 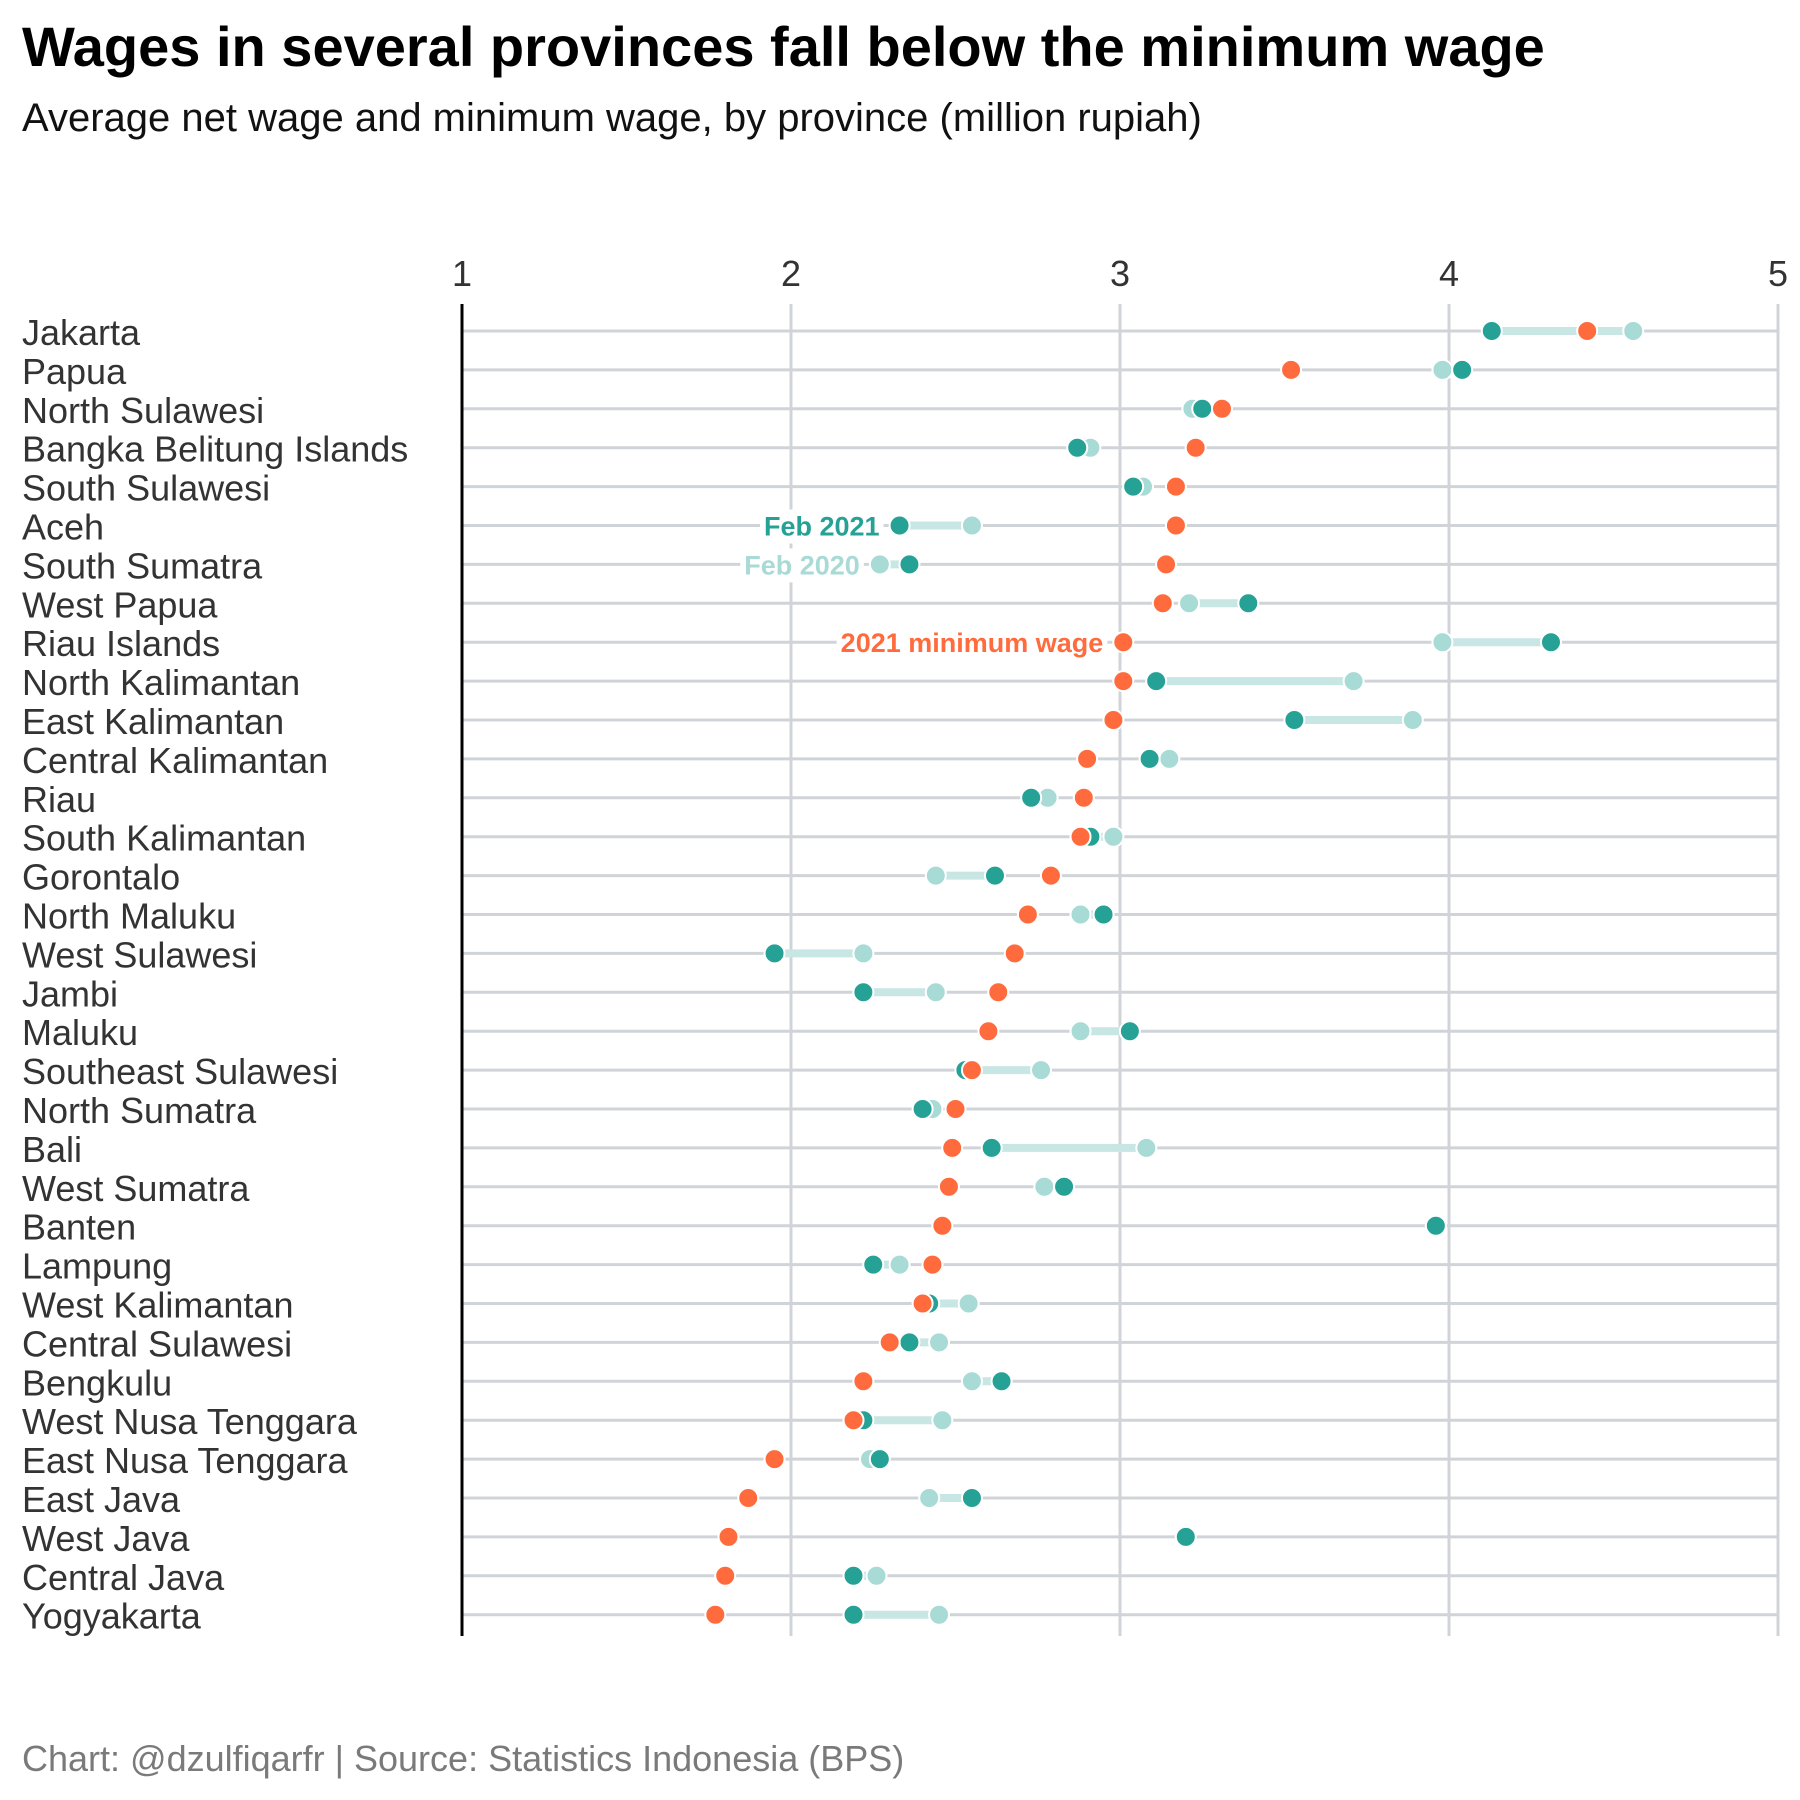 I want to click on category-label: West Kalimantan, so click(x=157, y=1305).